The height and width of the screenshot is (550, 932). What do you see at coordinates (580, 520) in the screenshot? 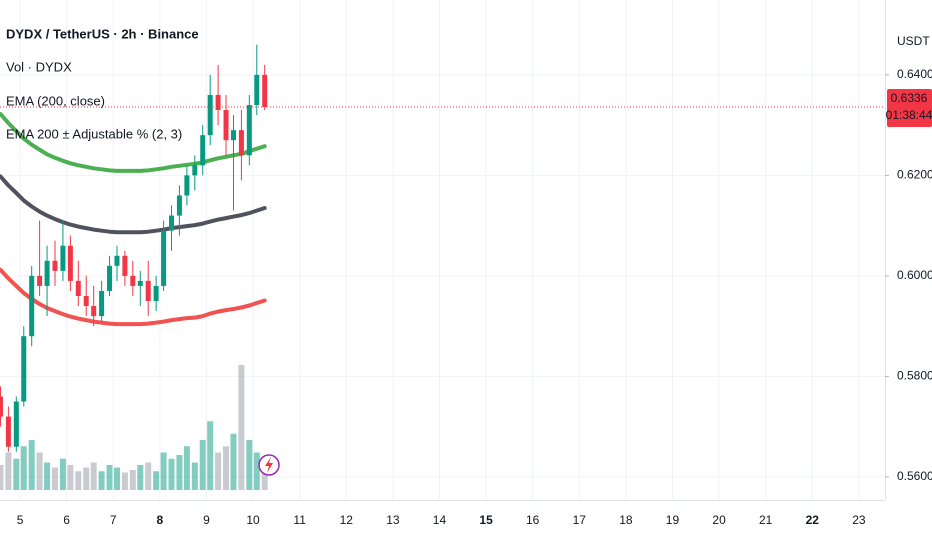
I see `x-tick-label: 17` at bounding box center [580, 520].